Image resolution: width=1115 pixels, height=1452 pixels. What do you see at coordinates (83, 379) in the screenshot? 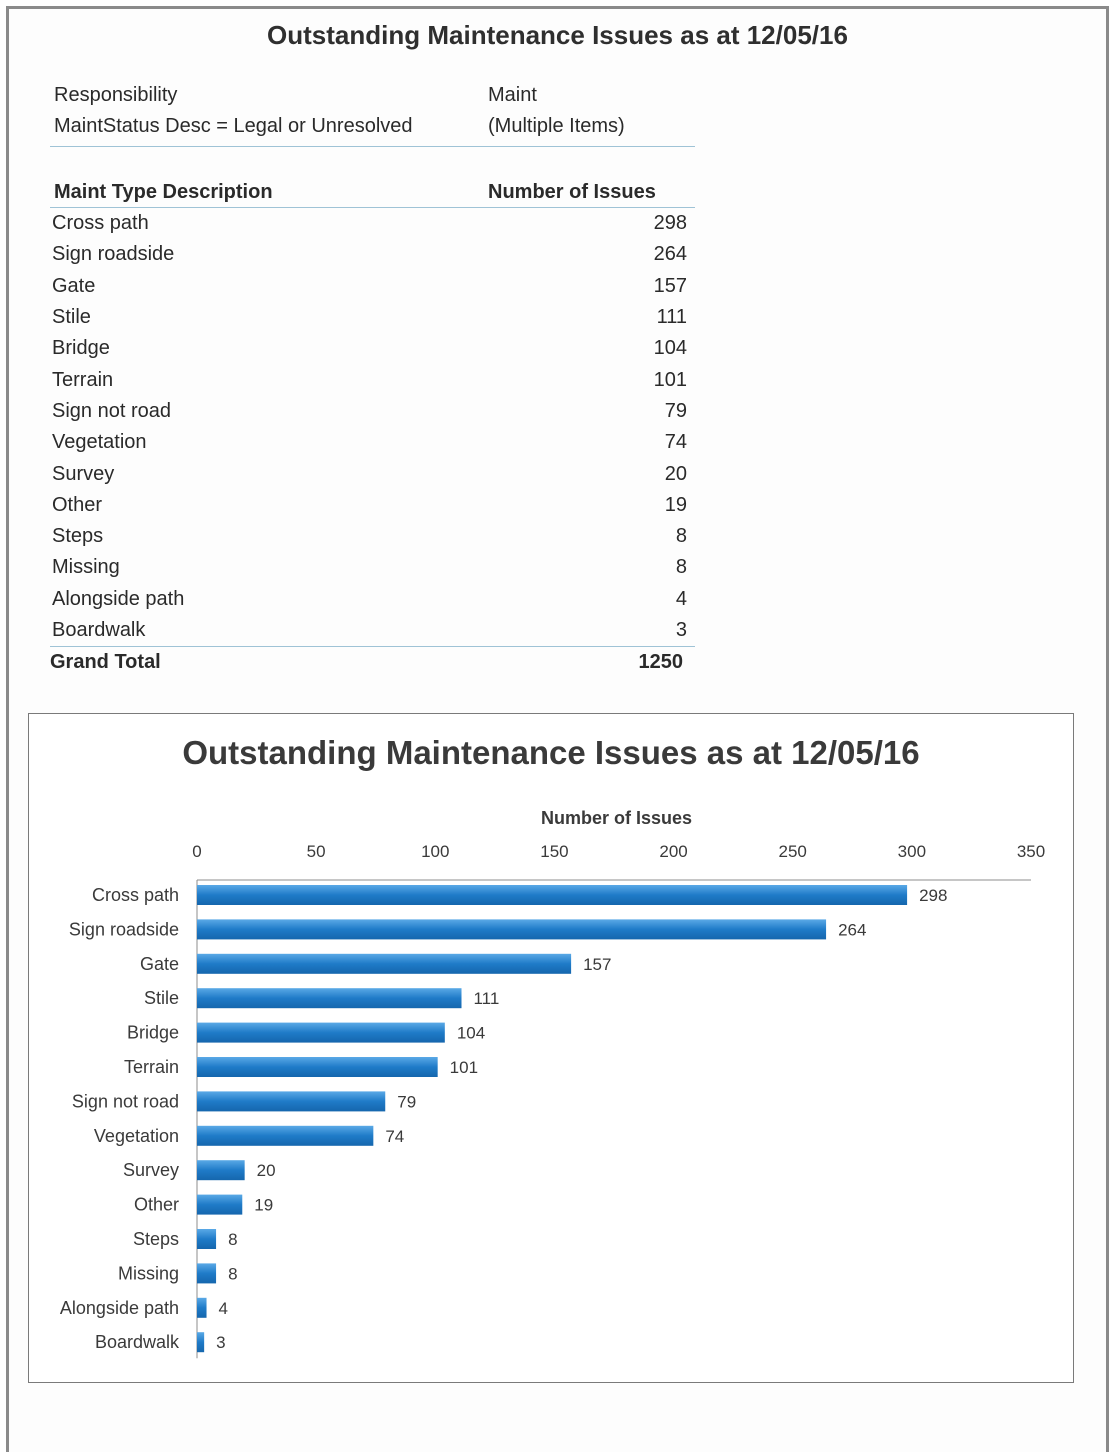
I see `row-label: Terrain` at bounding box center [83, 379].